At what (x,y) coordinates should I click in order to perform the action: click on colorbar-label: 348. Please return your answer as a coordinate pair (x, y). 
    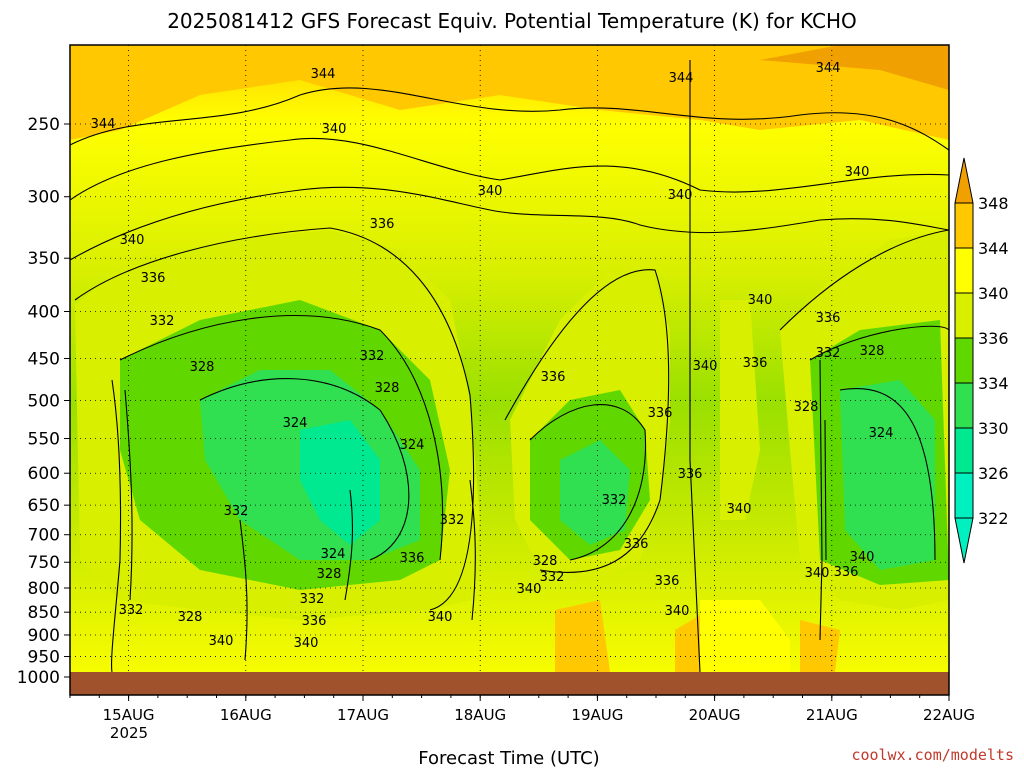
    Looking at the image, I should click on (993, 203).